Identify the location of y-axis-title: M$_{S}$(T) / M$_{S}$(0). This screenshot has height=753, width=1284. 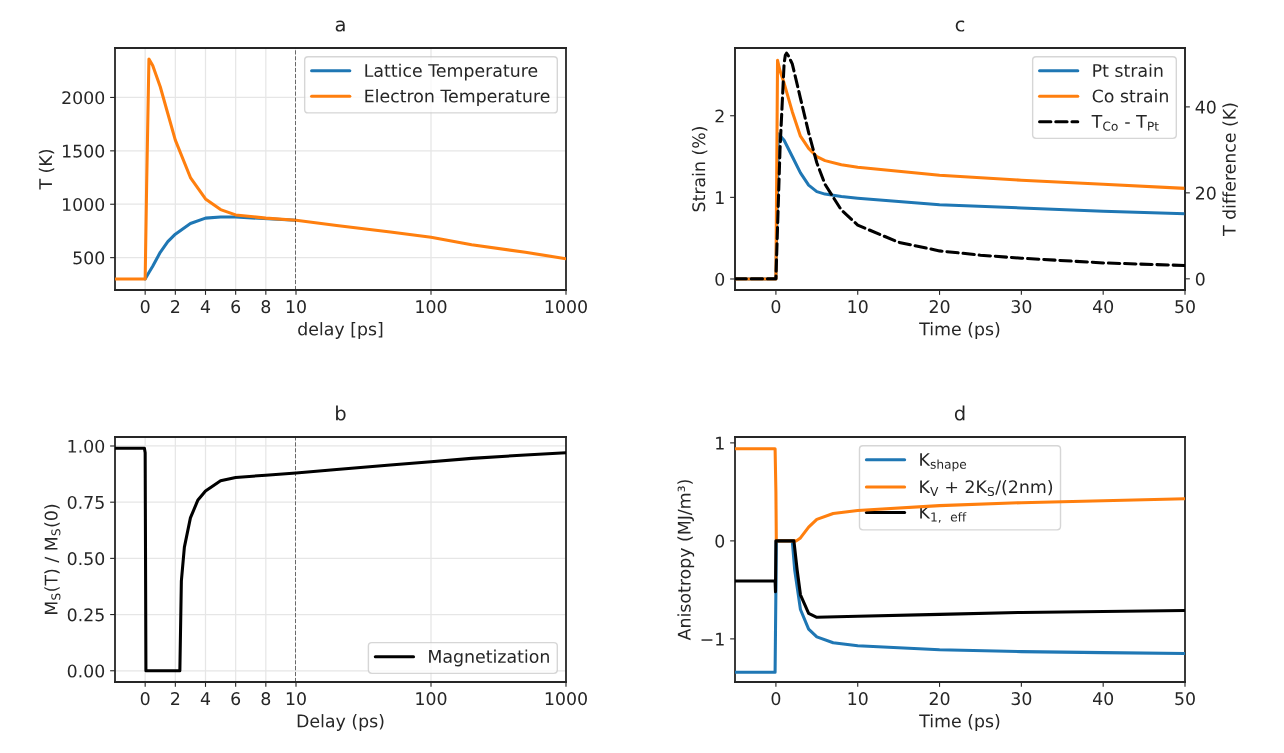
(52, 559).